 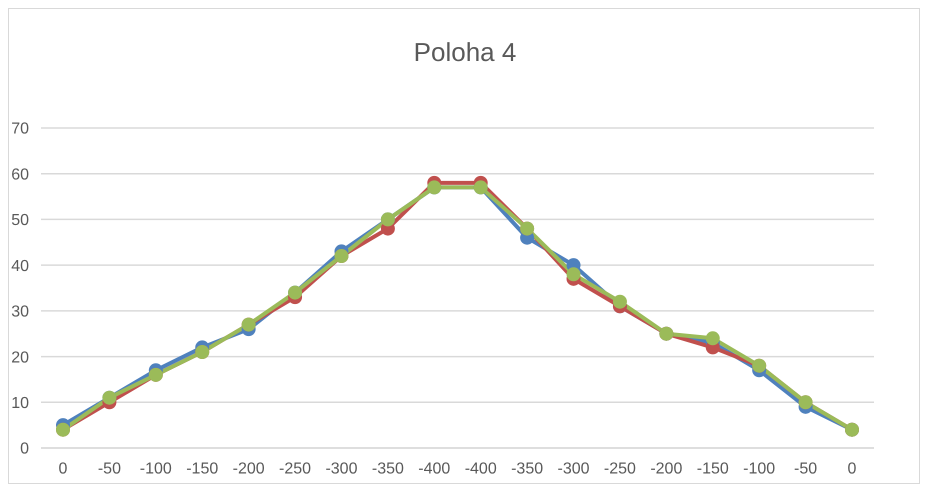 I want to click on y-tick-label: 20, so click(x=20, y=357).